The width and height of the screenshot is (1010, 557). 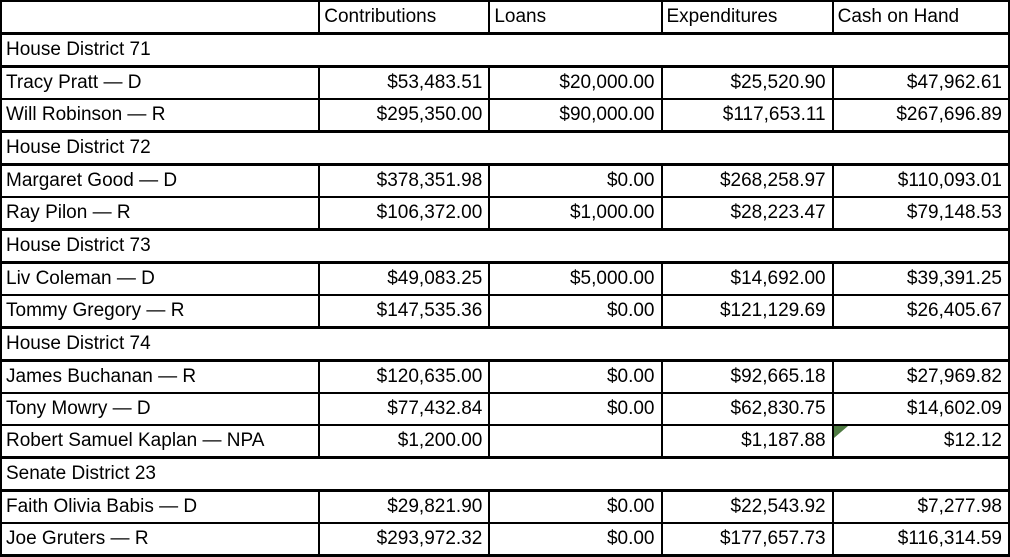 I want to click on header-loans: Loans, so click(x=575, y=17).